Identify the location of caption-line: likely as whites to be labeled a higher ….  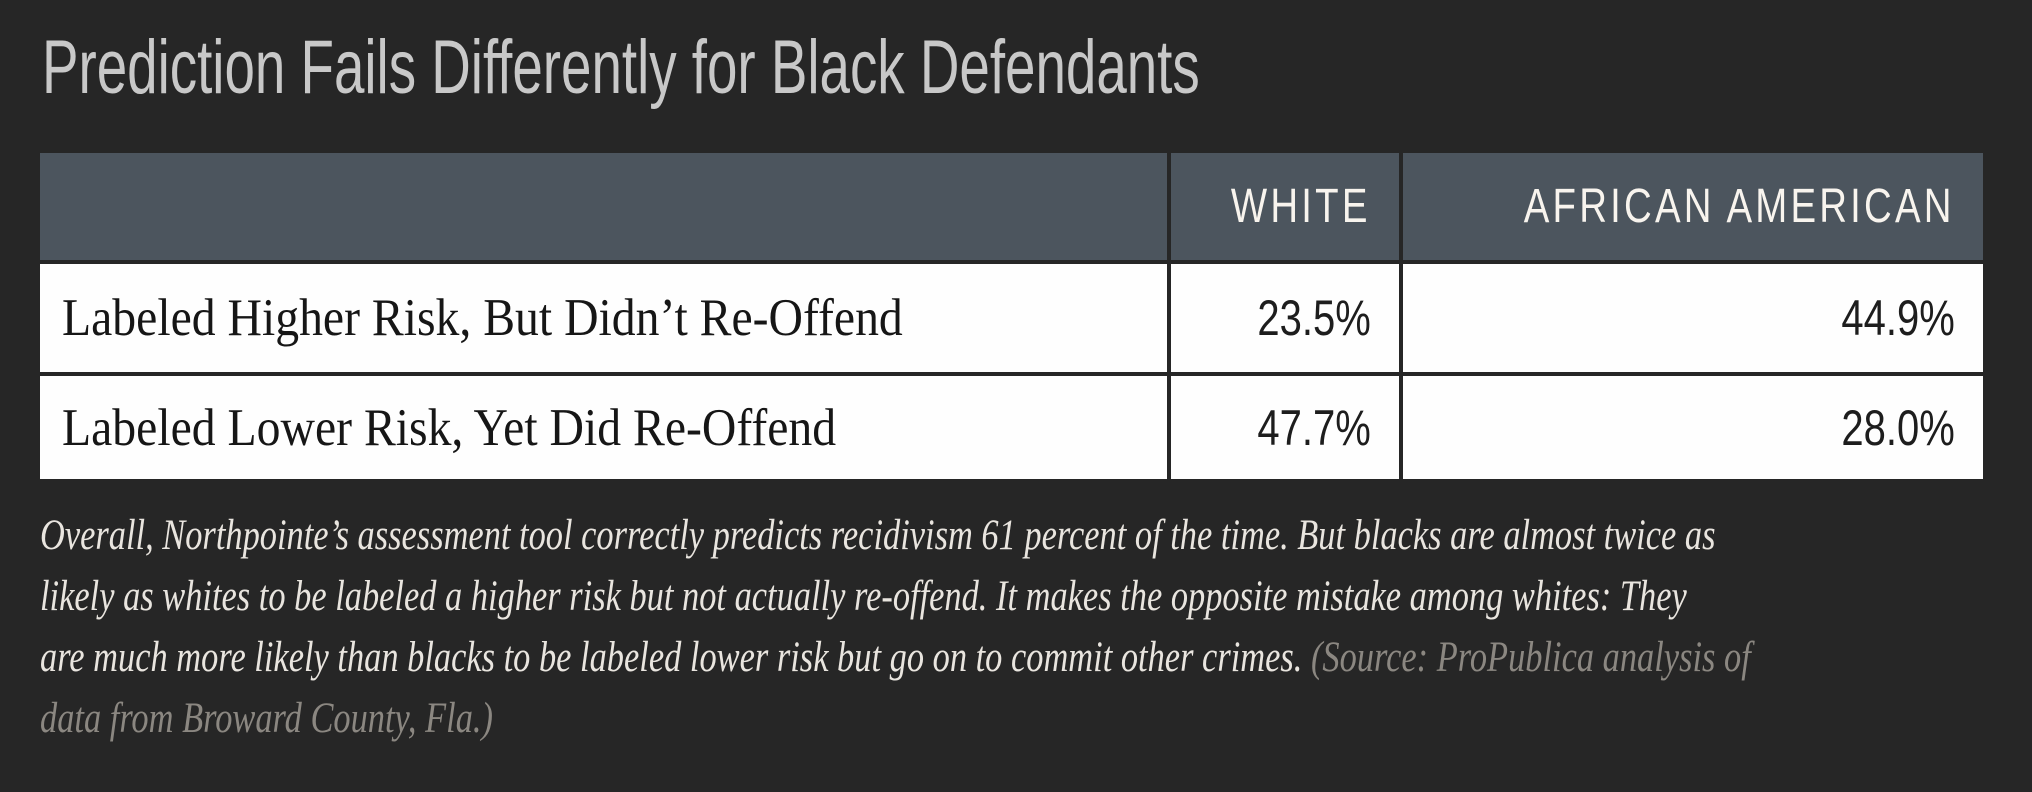
(863, 596).